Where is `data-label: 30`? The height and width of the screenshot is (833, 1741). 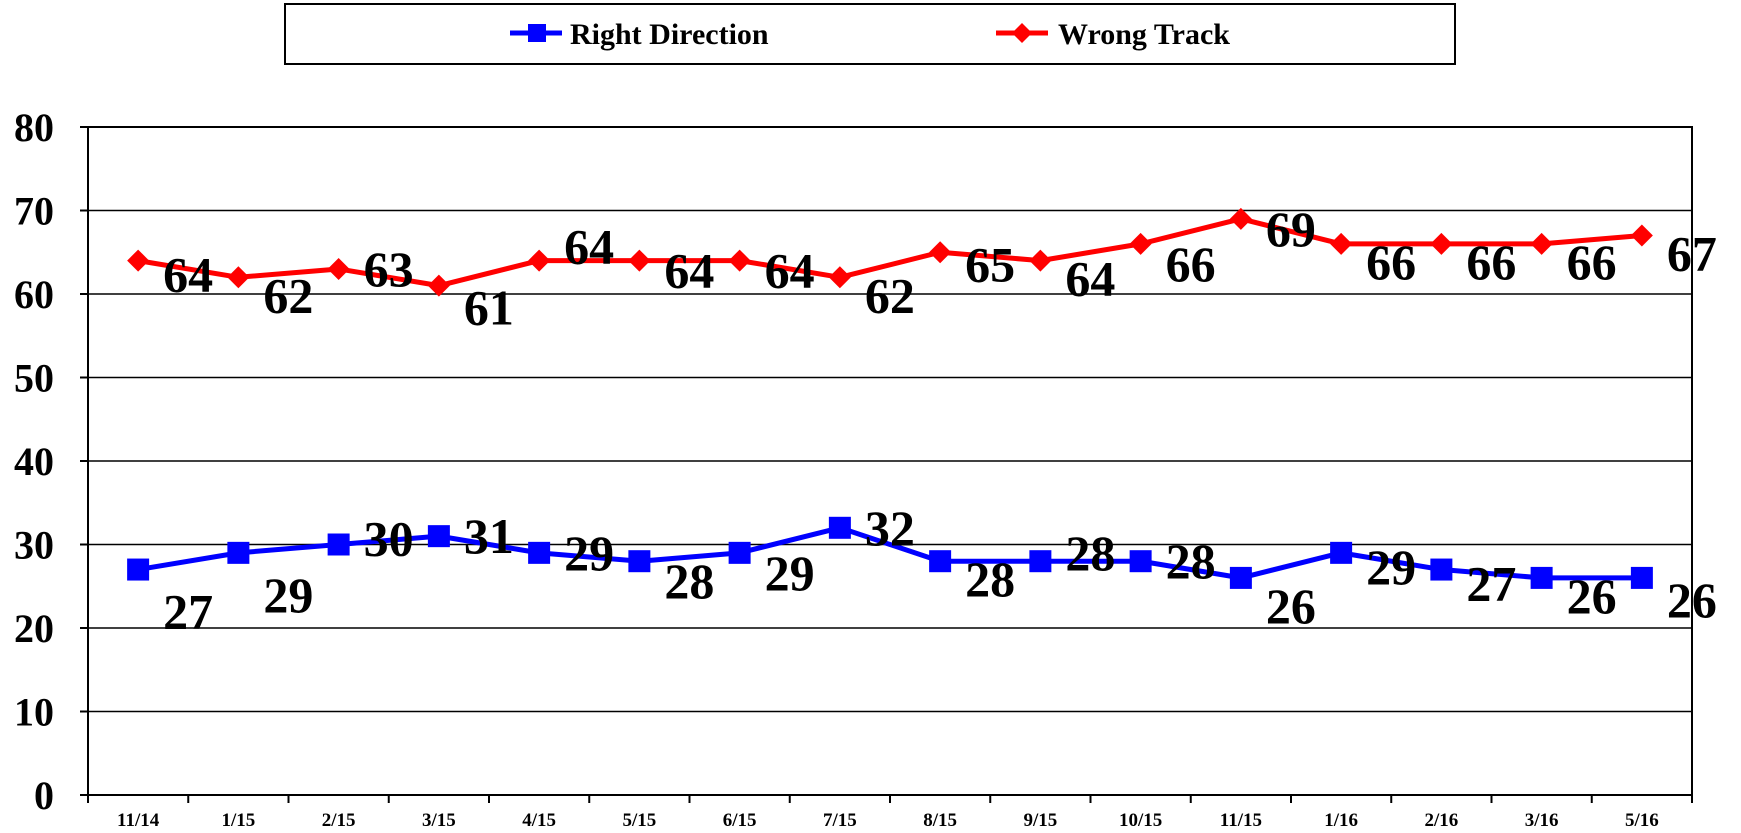
data-label: 30 is located at coordinates (389, 539).